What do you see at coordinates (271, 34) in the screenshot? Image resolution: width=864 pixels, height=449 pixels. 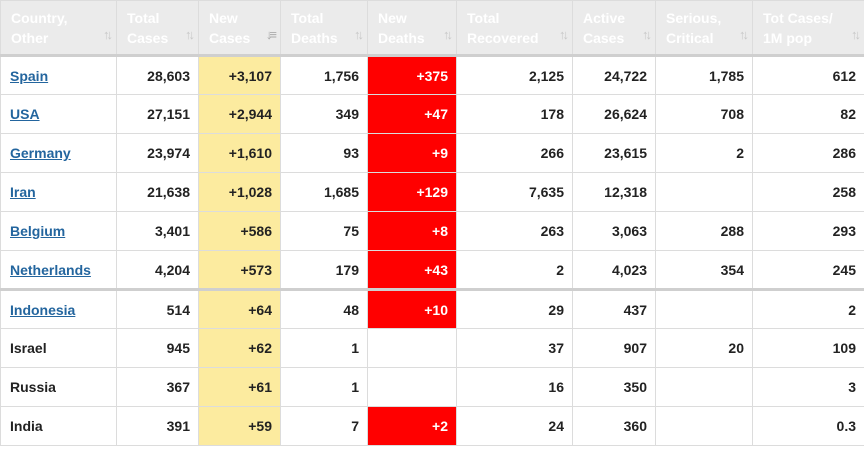 I see `sort-descending-icon: ↓≡` at bounding box center [271, 34].